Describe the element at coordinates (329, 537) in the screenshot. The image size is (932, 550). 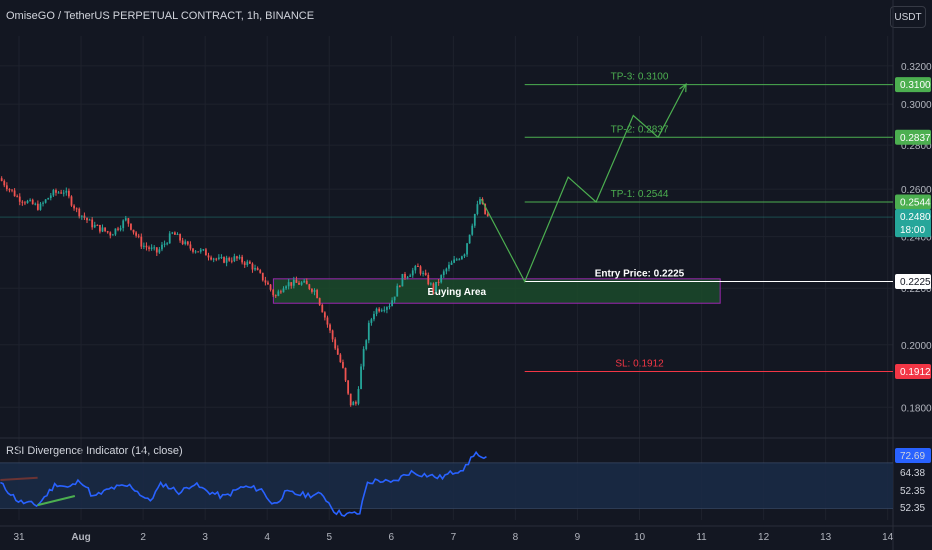
I see `time-tick-label: 5` at that location.